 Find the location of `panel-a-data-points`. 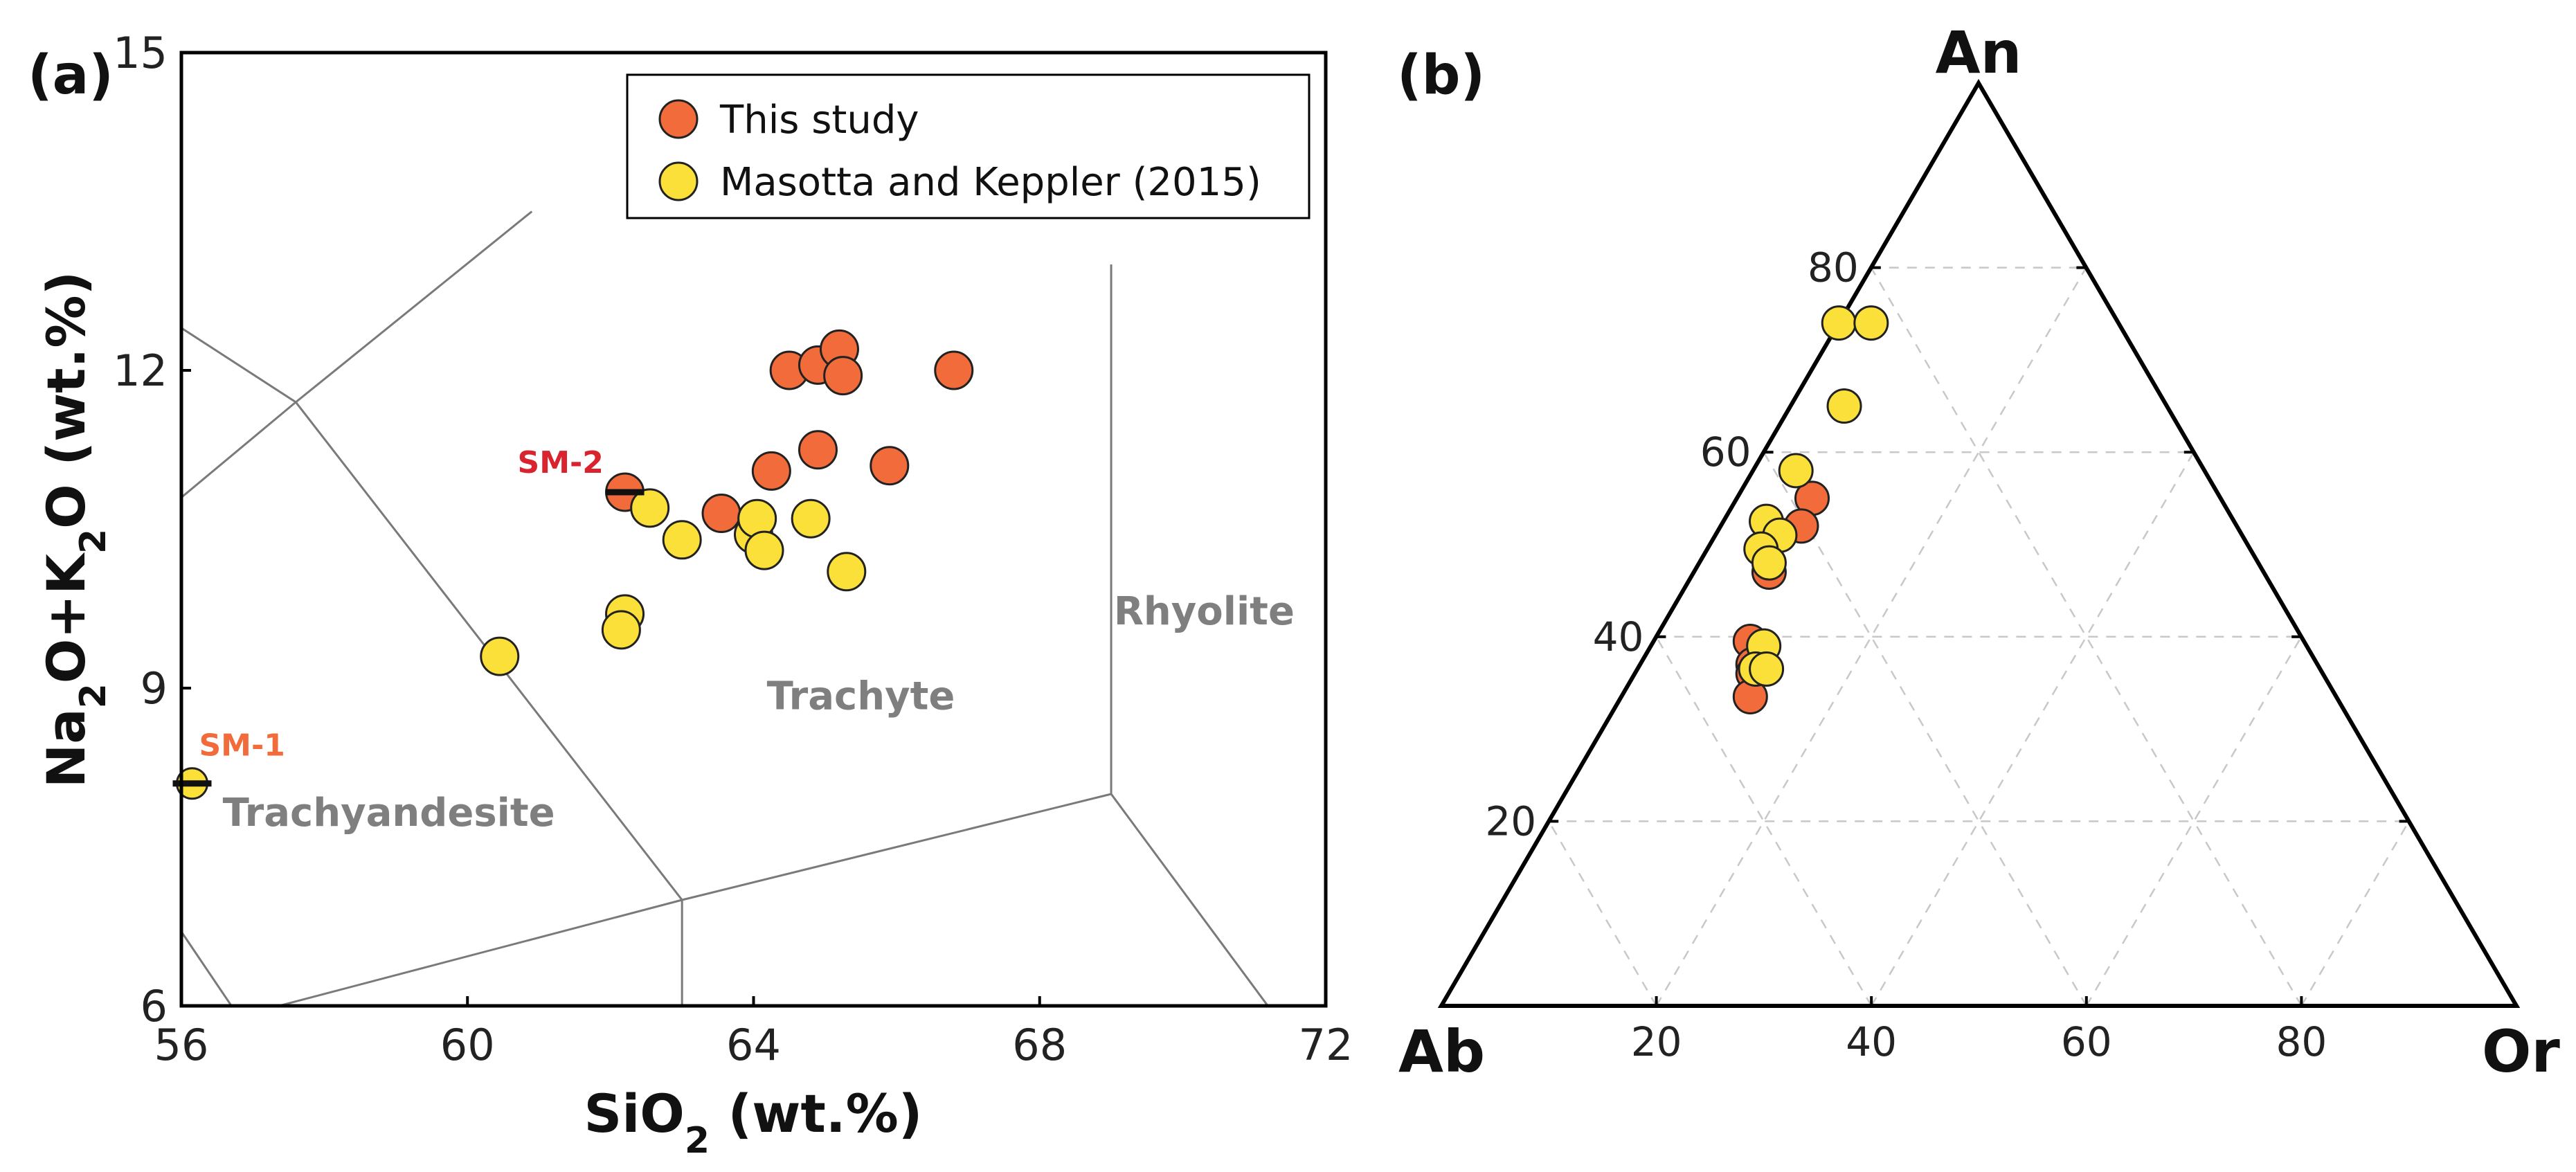

panel-a-data-points is located at coordinates (727, 502).